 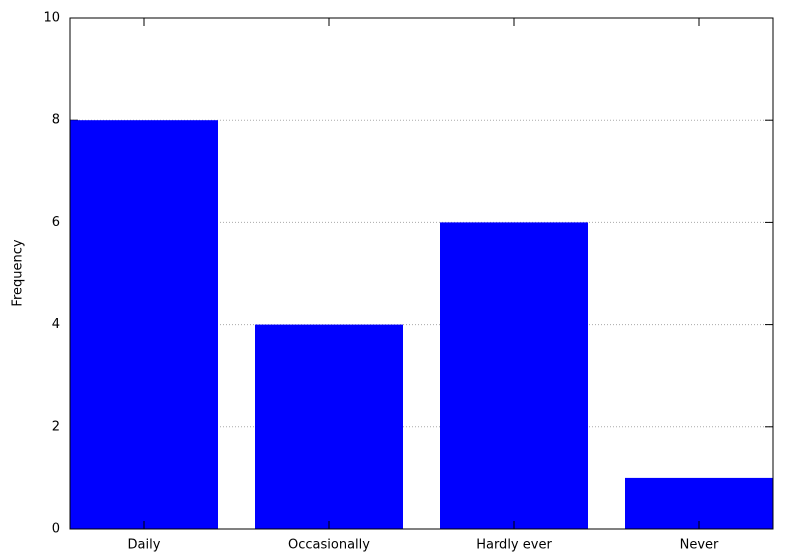 I want to click on y-tick-label: 8, so click(x=56, y=120).